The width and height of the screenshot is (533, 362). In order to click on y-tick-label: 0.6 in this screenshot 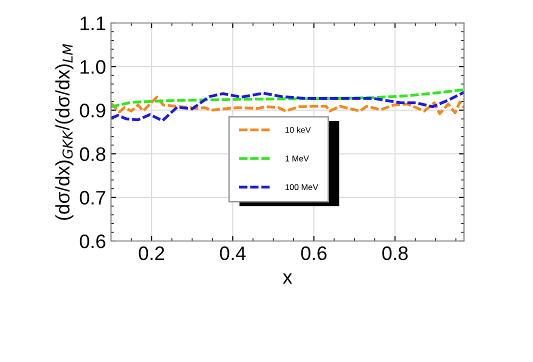, I will do `click(93, 241)`.